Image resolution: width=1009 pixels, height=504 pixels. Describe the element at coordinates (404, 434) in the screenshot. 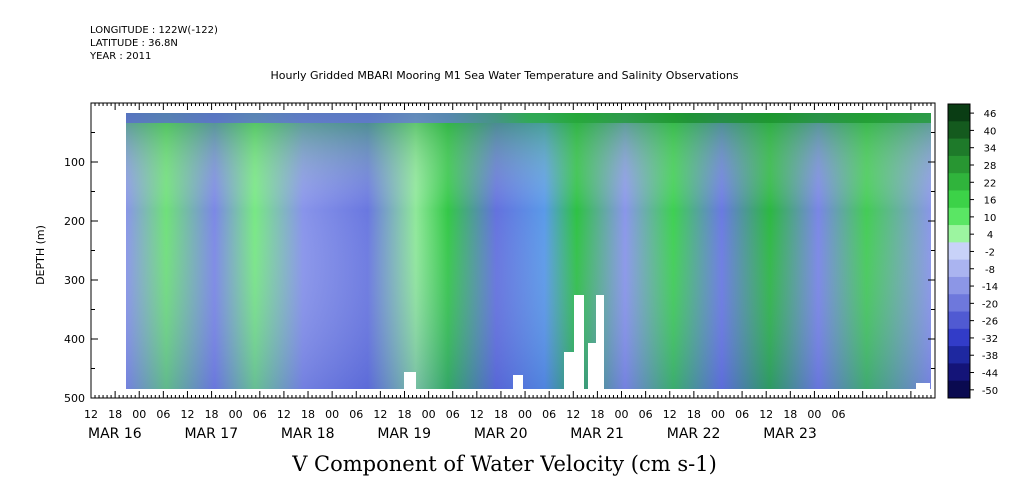

I see `x-date-label: MAR 19` at that location.